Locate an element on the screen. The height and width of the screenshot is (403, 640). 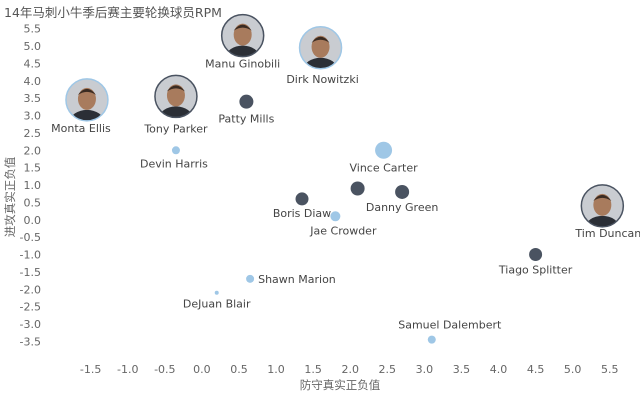
point-label: Samuel Dalembert is located at coordinates (450, 325).